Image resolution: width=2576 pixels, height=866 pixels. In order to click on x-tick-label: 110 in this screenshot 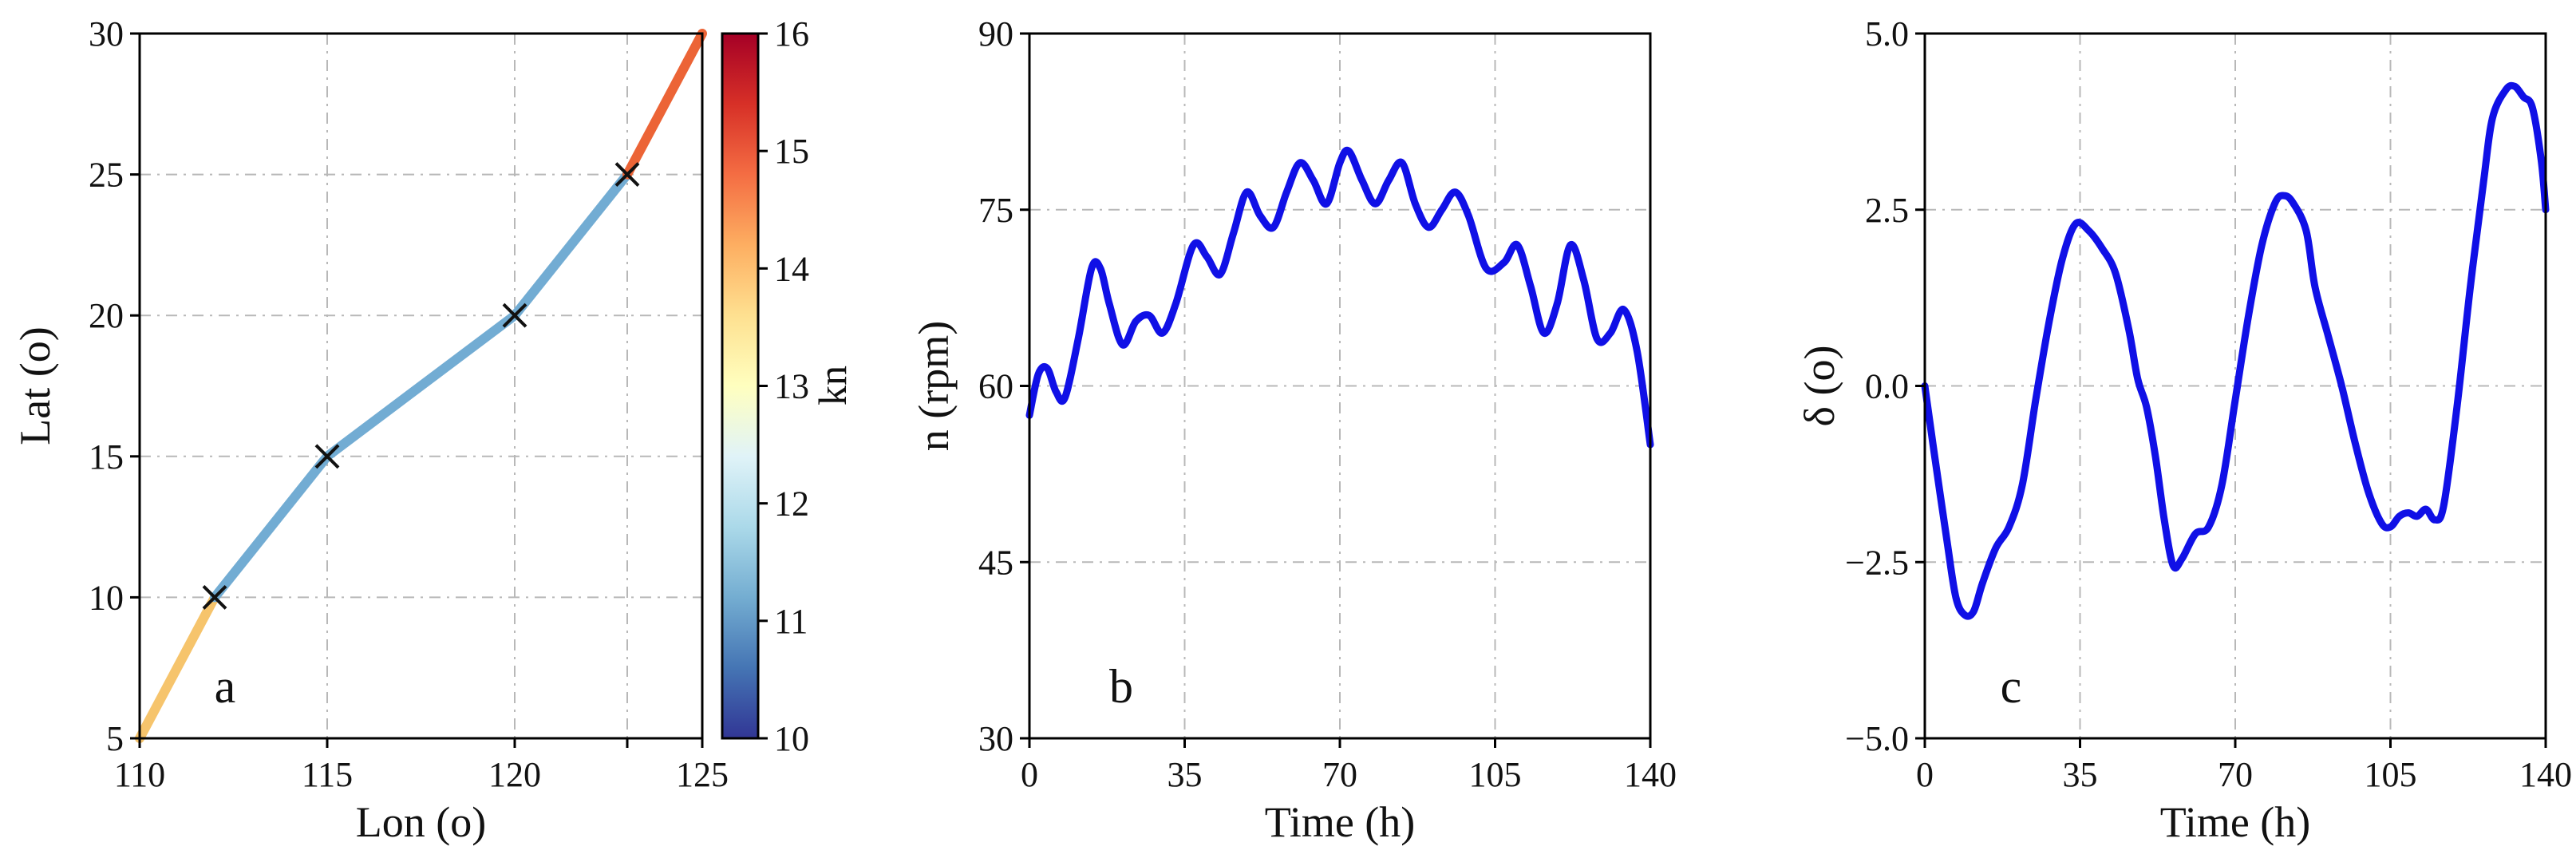, I will do `click(139, 774)`.